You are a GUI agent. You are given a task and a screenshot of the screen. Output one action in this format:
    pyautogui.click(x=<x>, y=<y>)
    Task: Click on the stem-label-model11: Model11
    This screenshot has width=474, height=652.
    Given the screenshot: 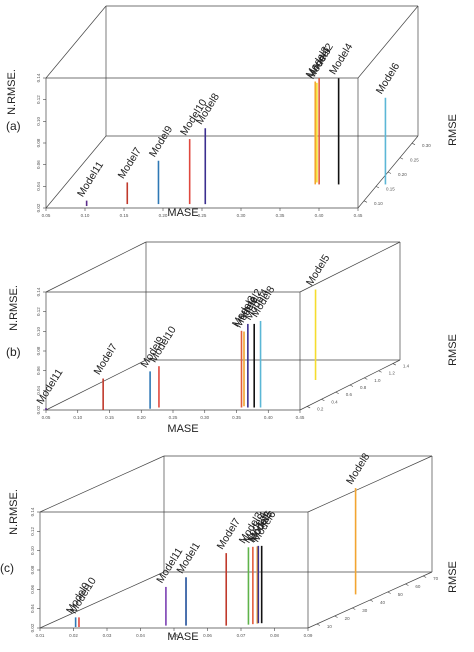 What is the action you would take?
    pyautogui.click(x=90, y=179)
    